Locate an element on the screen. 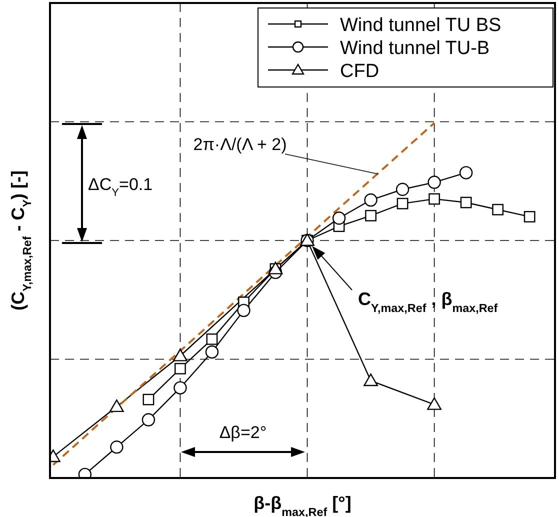 The width and height of the screenshot is (559, 517). annotation: 2π·Λ/(Λ + 2) is located at coordinates (240, 144).